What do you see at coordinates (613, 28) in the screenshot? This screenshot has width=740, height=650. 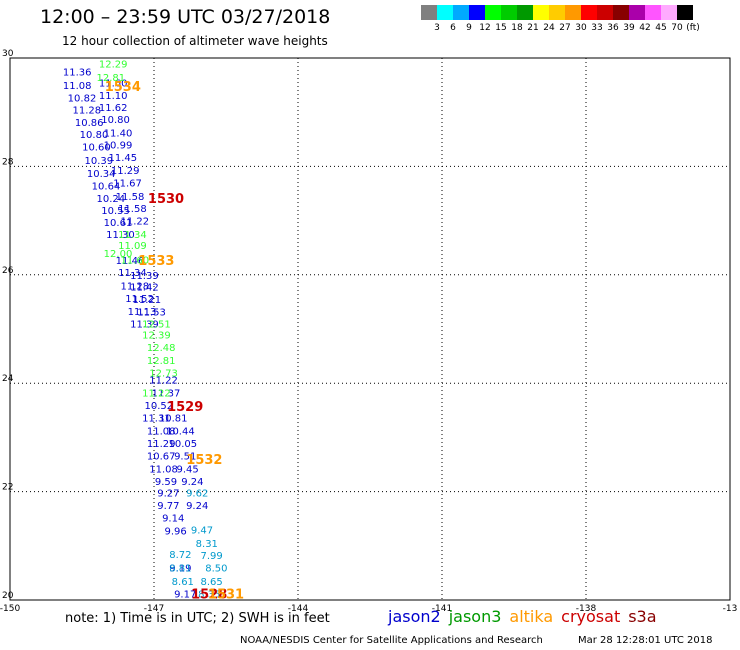 I see `colorbar-label: 36` at bounding box center [613, 28].